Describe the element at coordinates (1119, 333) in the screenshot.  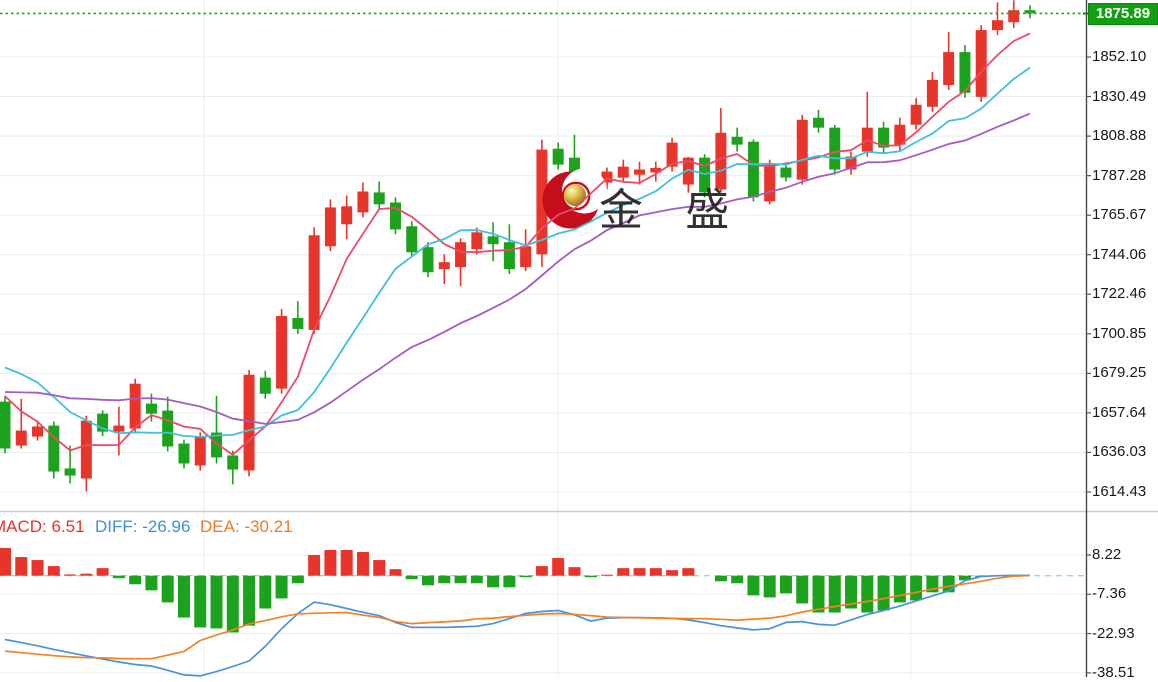
I see `price-axis-label: 1700.85` at that location.